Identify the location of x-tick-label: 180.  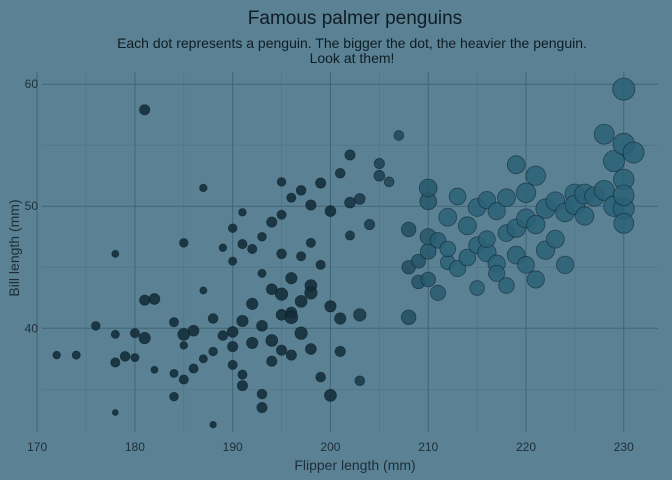
(135, 447).